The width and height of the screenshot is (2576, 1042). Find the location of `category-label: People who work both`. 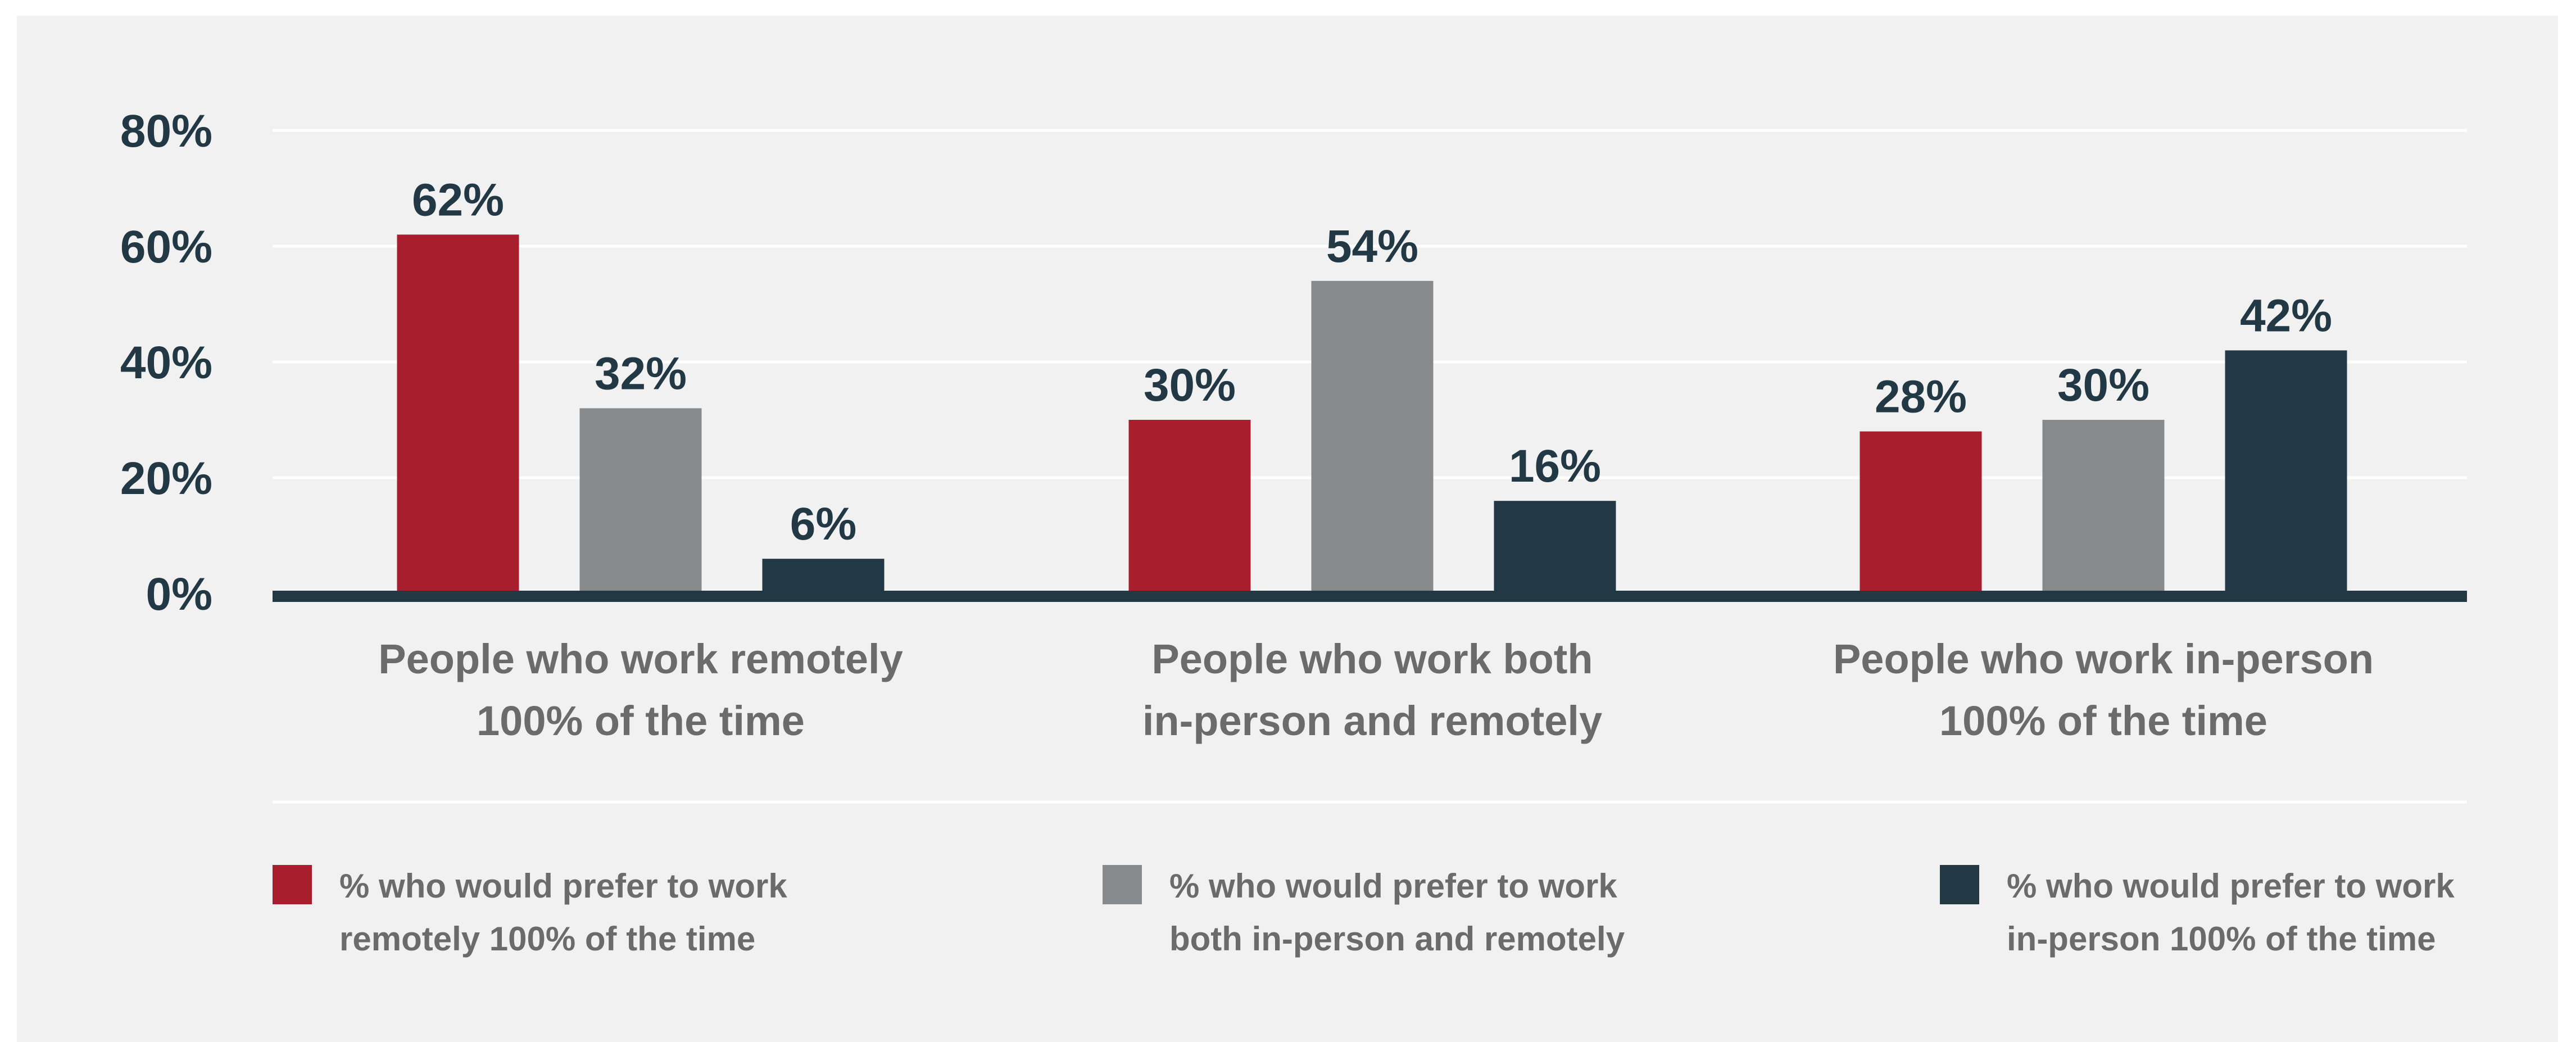

category-label: People who work both is located at coordinates (1372, 659).